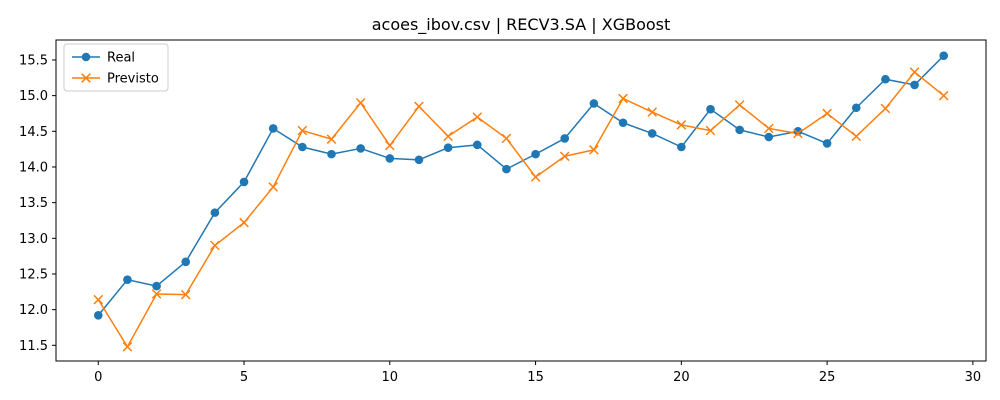  What do you see at coordinates (244, 377) in the screenshot?
I see `x-tick-label: 5` at bounding box center [244, 377].